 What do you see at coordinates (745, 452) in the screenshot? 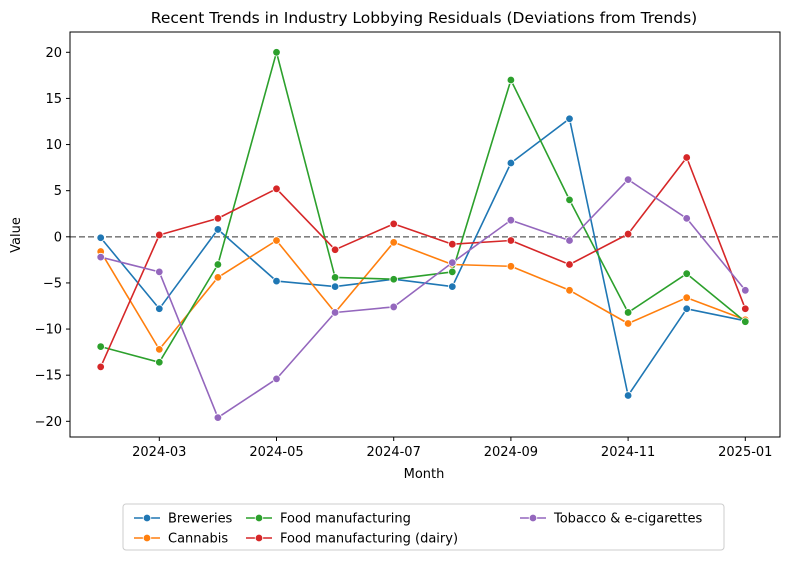
I see `x-tick-label: 2025-01` at bounding box center [745, 452].